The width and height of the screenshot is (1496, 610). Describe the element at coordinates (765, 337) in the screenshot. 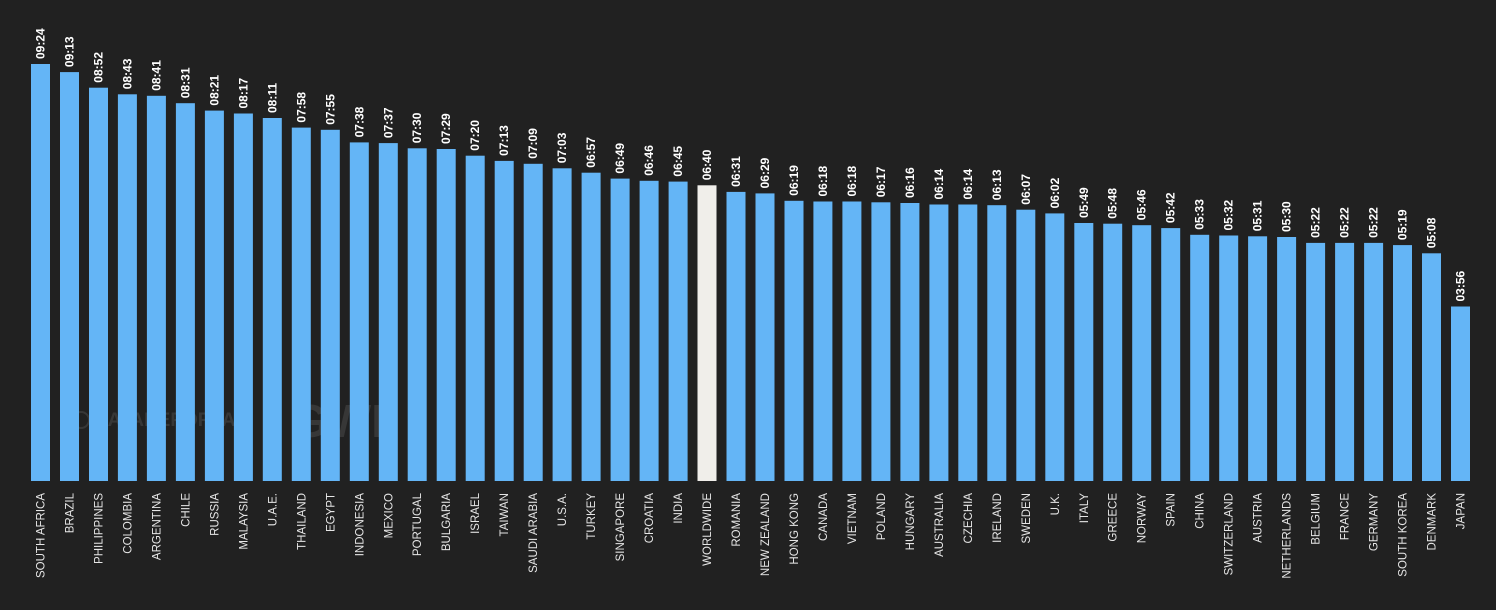

I see `bar-new-zealand` at that location.